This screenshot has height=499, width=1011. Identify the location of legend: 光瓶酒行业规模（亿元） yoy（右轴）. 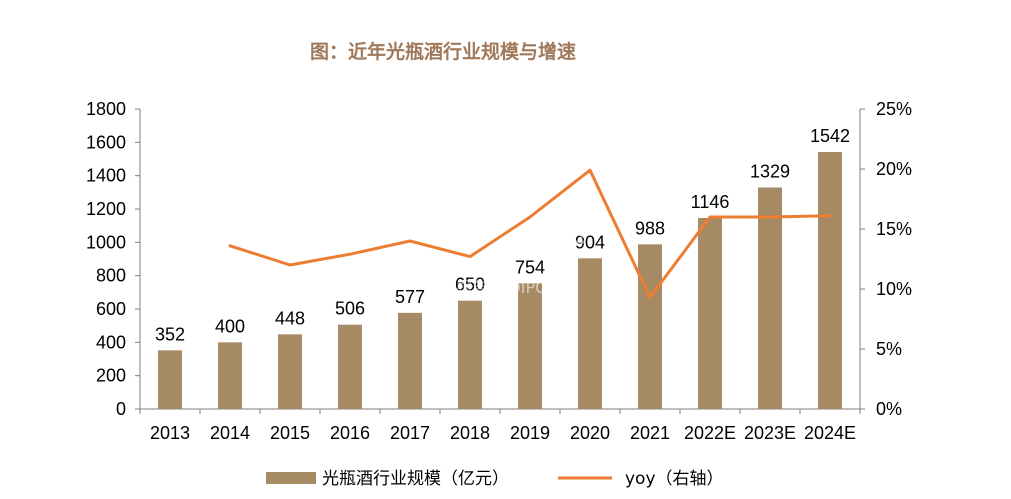
(495, 479).